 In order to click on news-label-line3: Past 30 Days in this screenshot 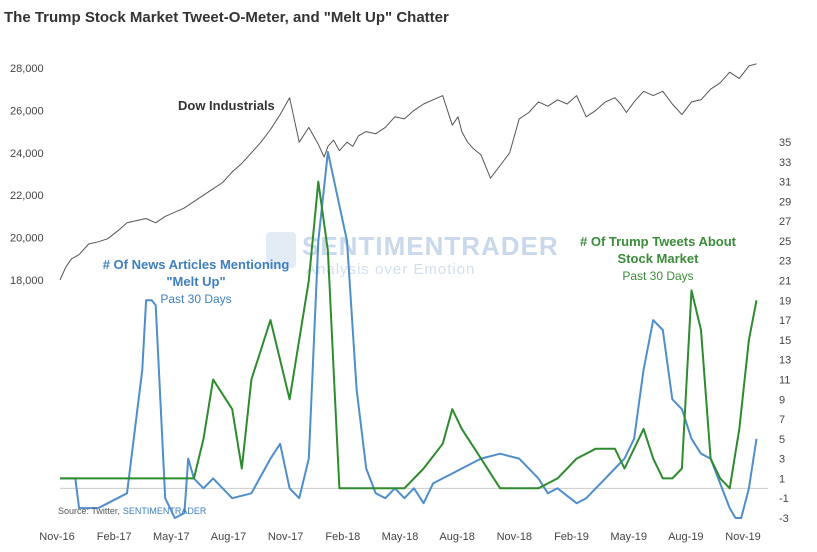, I will do `click(195, 299)`.